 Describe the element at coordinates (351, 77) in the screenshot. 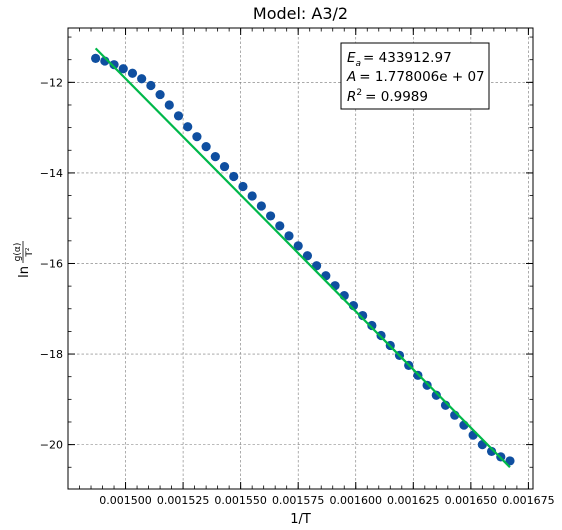

I see `annotation-a-symbol: A` at that location.